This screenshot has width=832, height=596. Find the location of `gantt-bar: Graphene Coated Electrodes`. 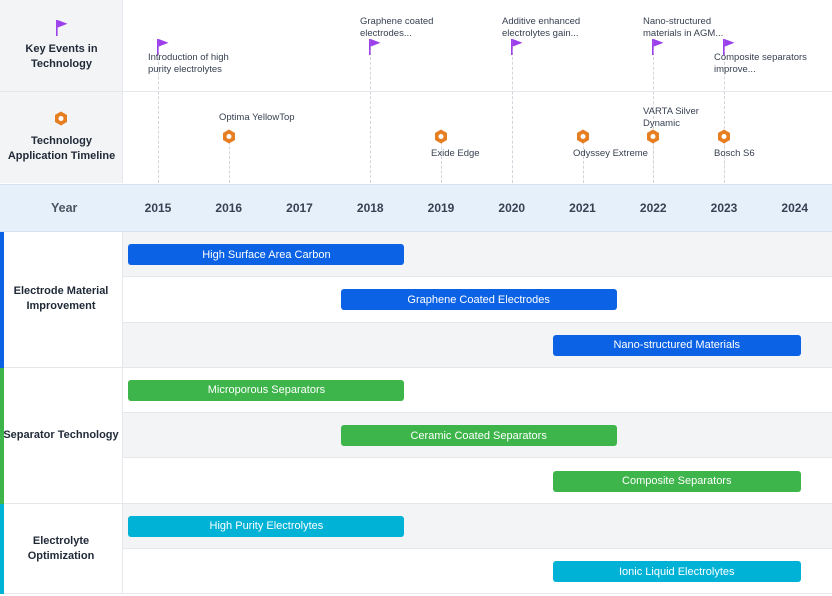

gantt-bar: Graphene Coated Electrodes is located at coordinates (479, 299).